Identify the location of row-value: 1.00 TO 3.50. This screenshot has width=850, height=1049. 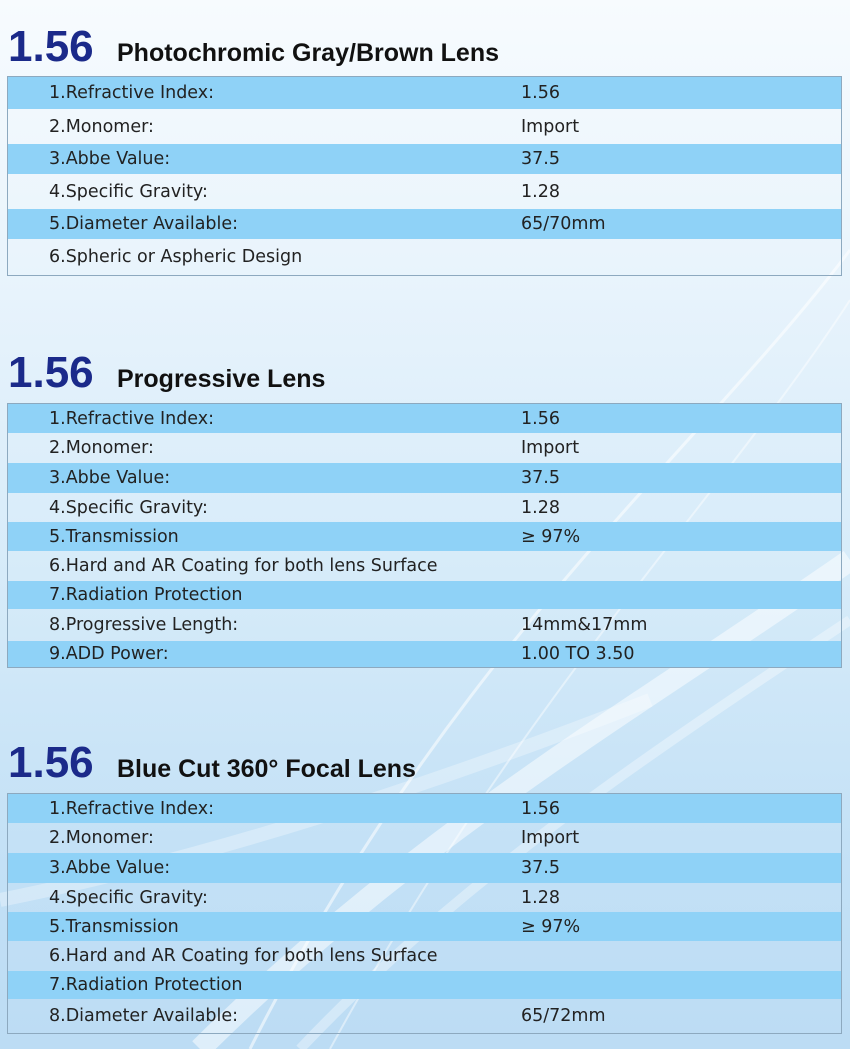
(578, 654).